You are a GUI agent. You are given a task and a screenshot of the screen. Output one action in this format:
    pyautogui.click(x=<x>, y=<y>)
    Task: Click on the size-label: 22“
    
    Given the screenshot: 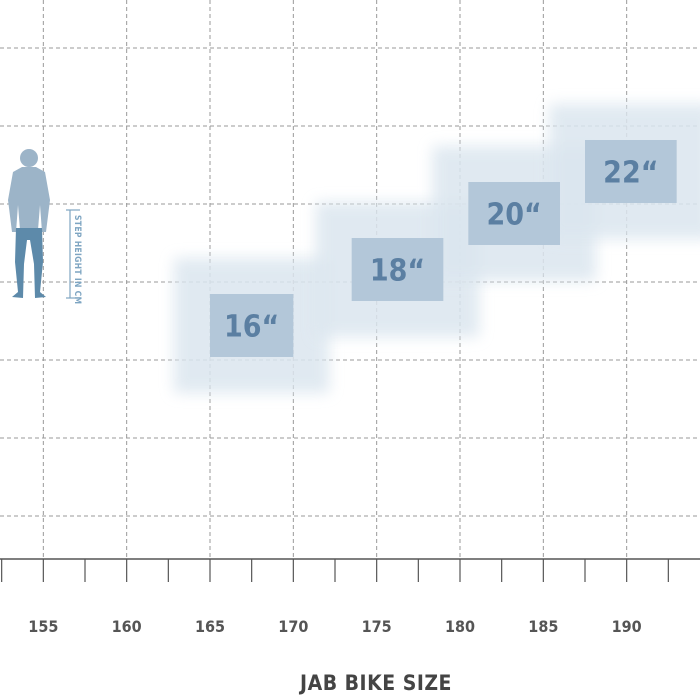 What is the action you would take?
    pyautogui.click(x=630, y=173)
    